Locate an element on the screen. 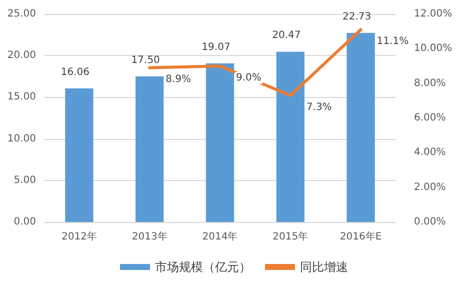  data-label: 11.1% is located at coordinates (392, 42).